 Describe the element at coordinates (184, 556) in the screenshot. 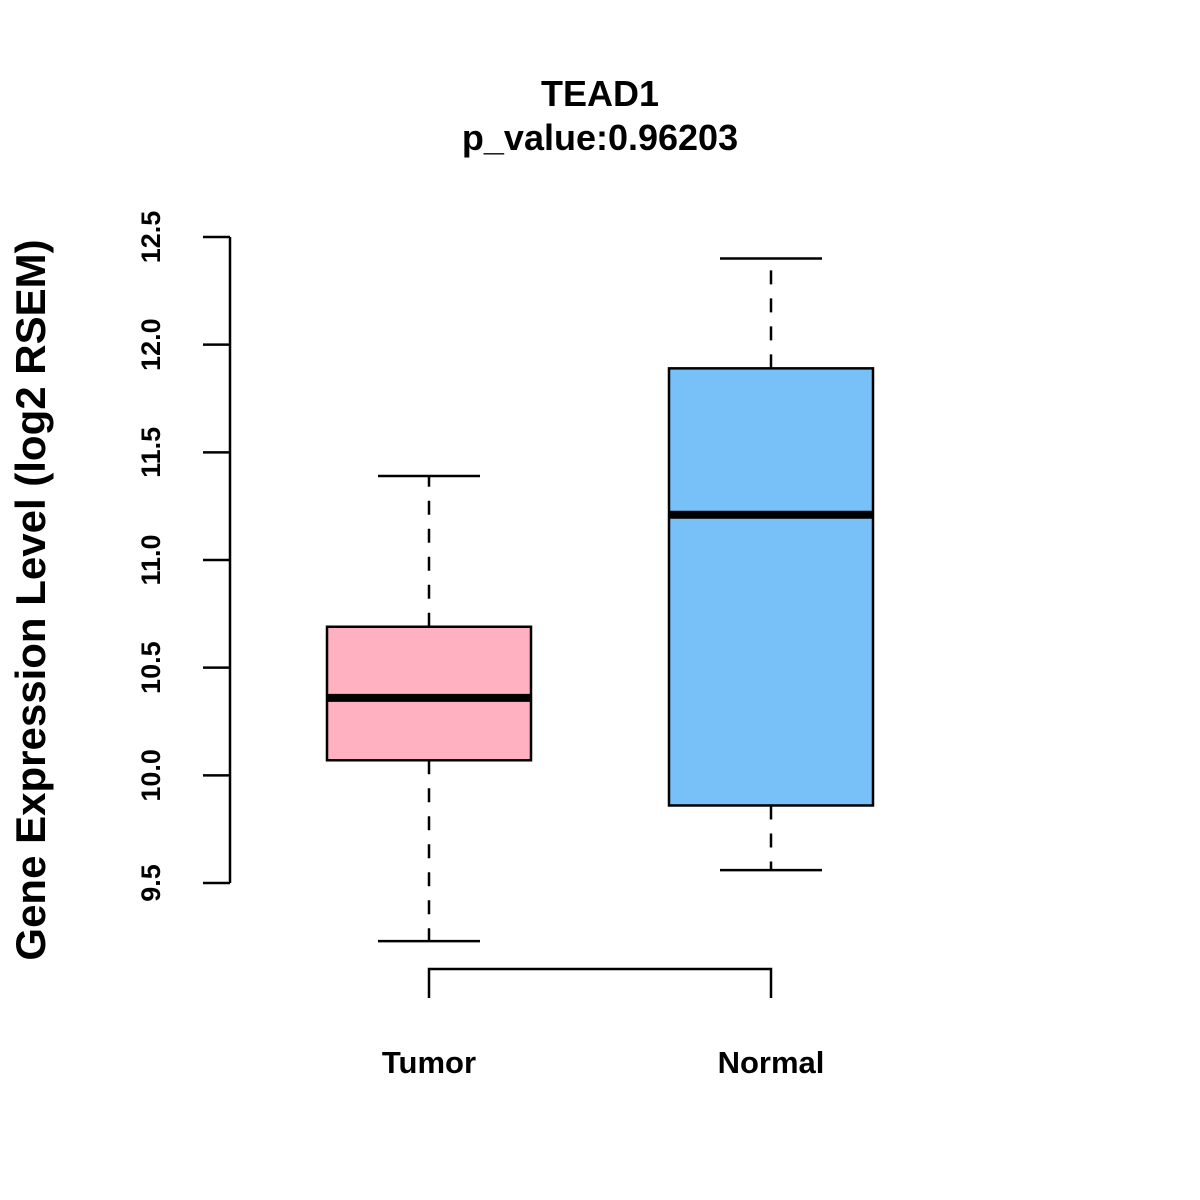

I see `y-axis: 9.5 10.0 10.5 11.0 11.5 12.0 12.5` at that location.